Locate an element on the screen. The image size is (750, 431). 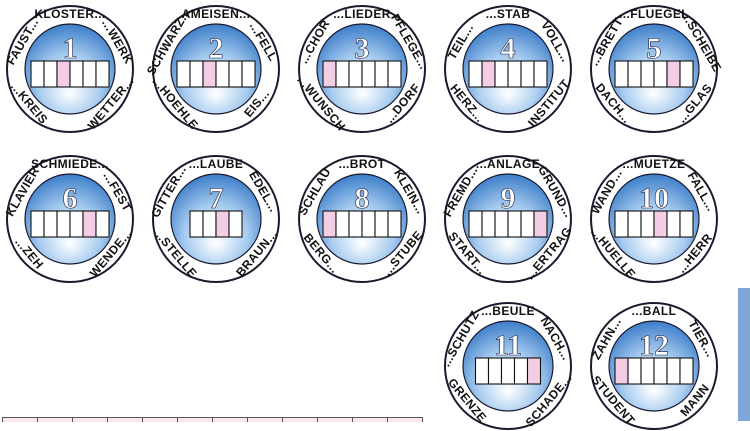
puzzle-number: 11 is located at coordinates (508, 345).